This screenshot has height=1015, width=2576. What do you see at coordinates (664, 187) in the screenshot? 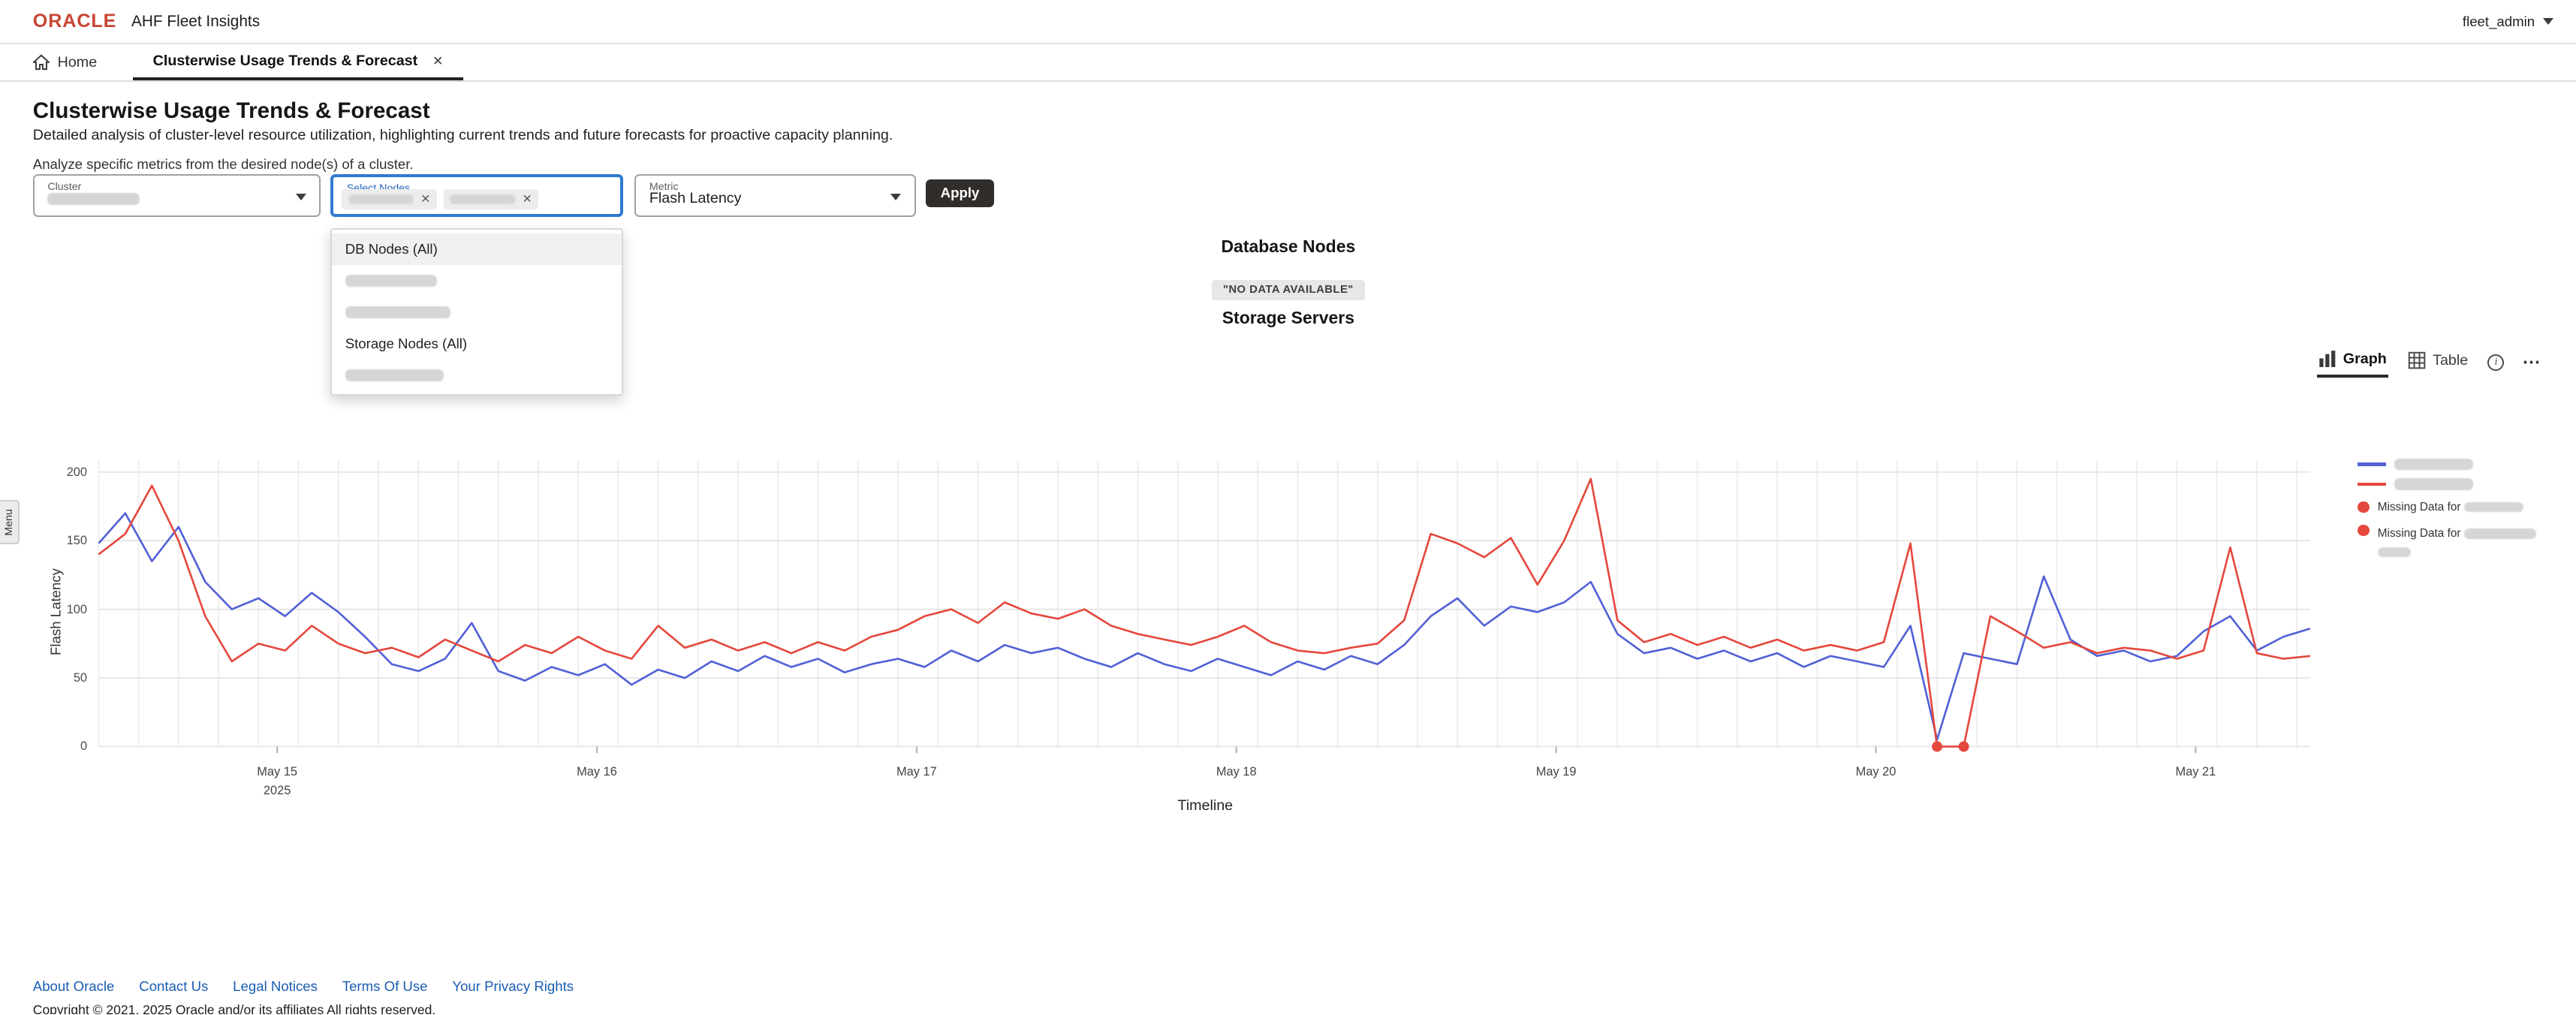
I see `metric-label: Metric` at bounding box center [664, 187].